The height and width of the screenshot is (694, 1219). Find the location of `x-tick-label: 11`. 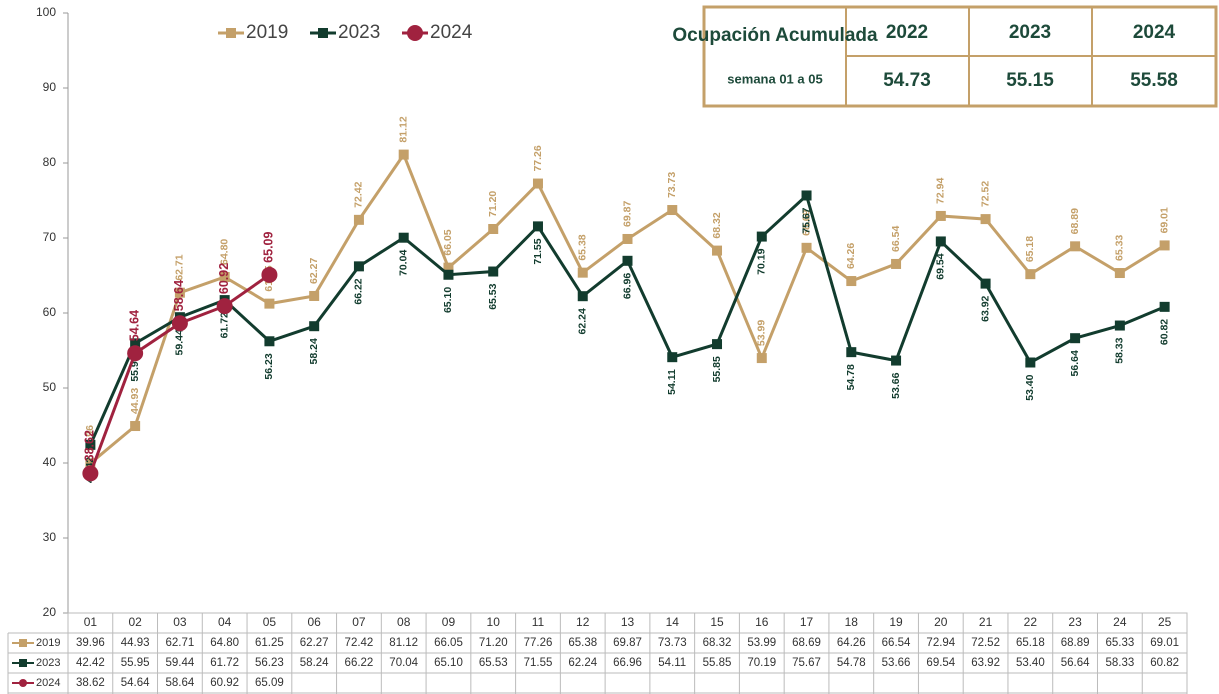

x-tick-label: 11 is located at coordinates (538, 622).